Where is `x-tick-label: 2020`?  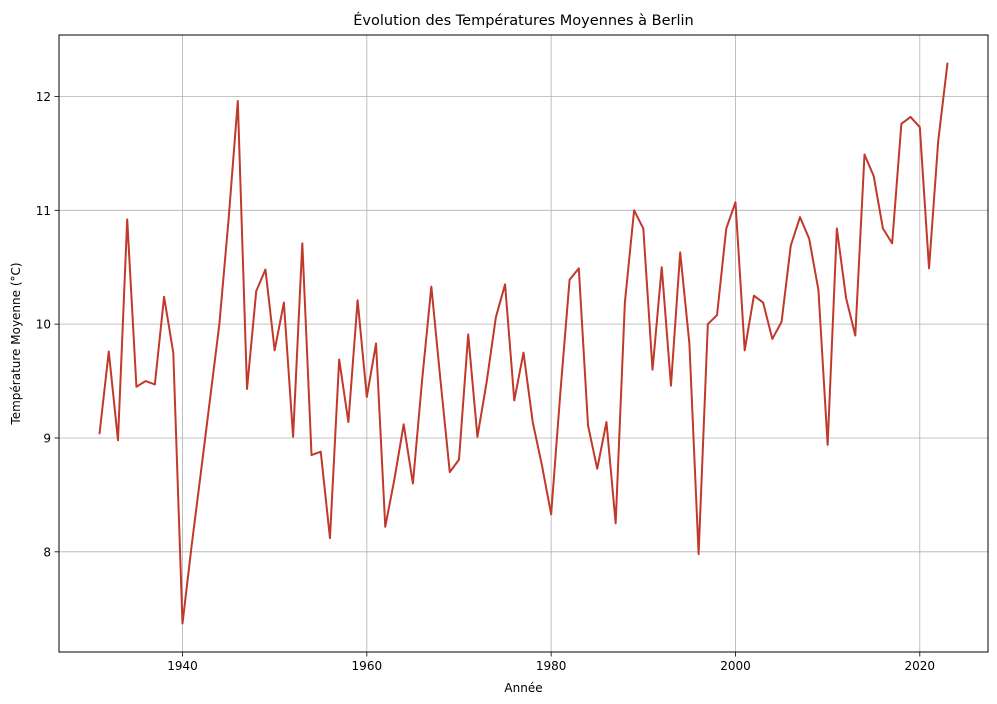 x-tick-label: 2020 is located at coordinates (920, 666).